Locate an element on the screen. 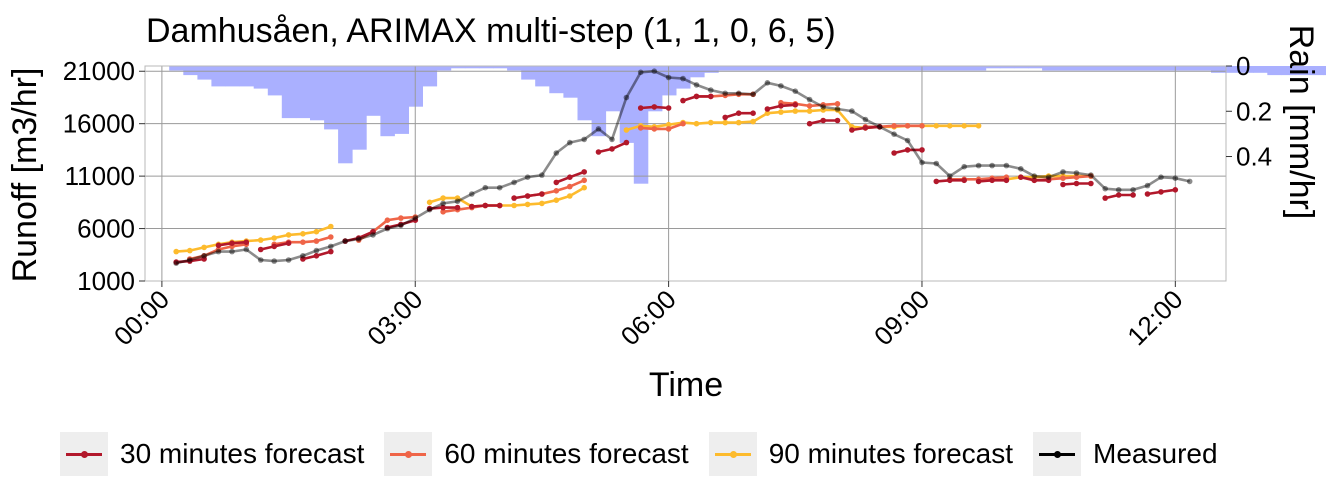 The width and height of the screenshot is (1326, 480). legend-item-30min: 30 minutes forecast is located at coordinates (212, 454).